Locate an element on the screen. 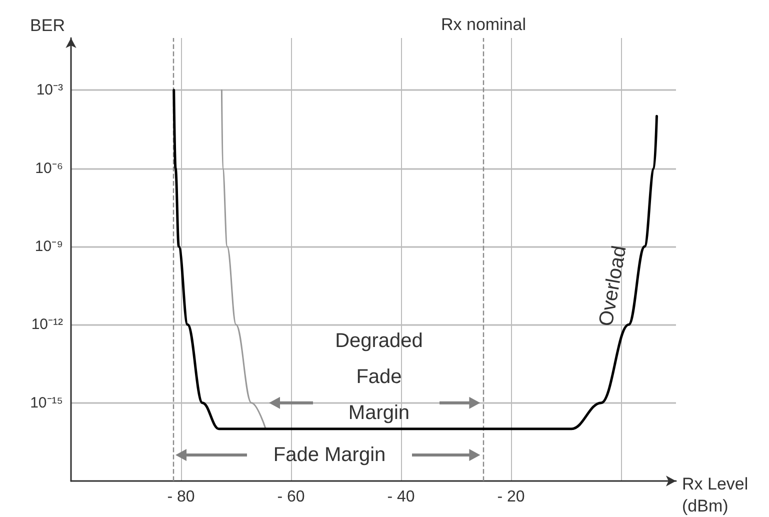  annotation: Overload is located at coordinates (613, 286).